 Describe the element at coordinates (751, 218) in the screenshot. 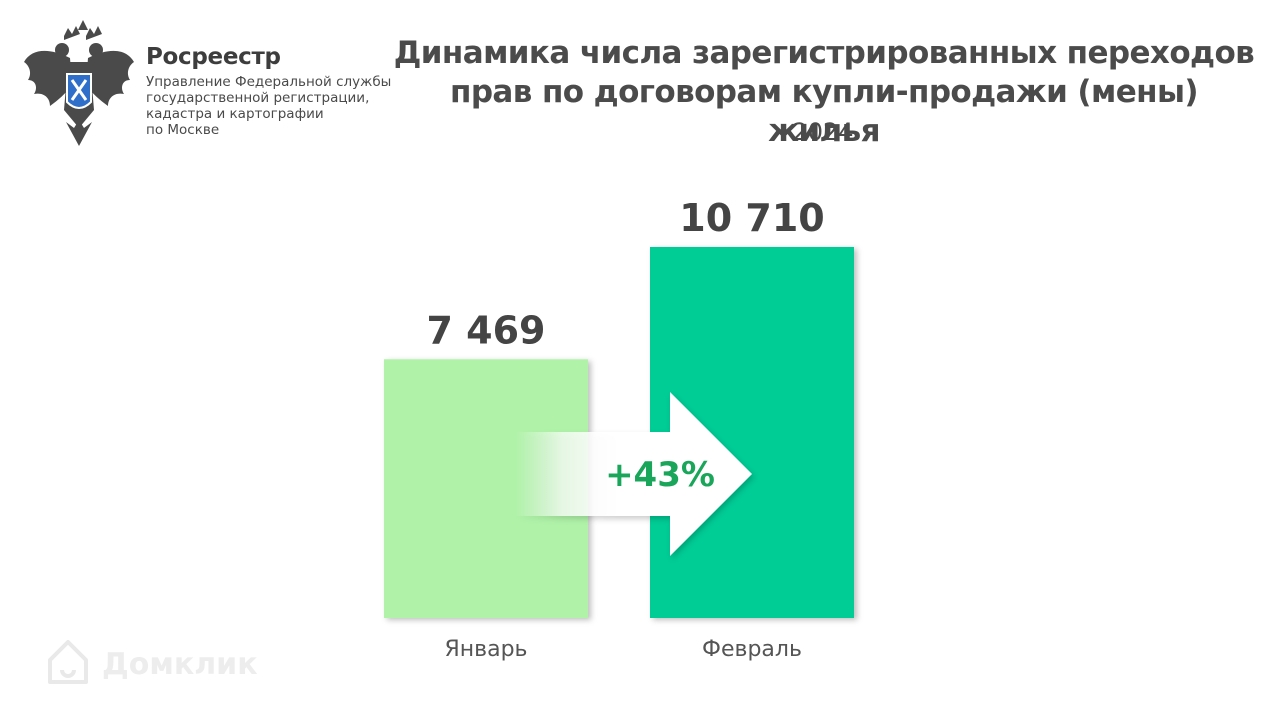

I see `bar-value-label: 10 710` at that location.